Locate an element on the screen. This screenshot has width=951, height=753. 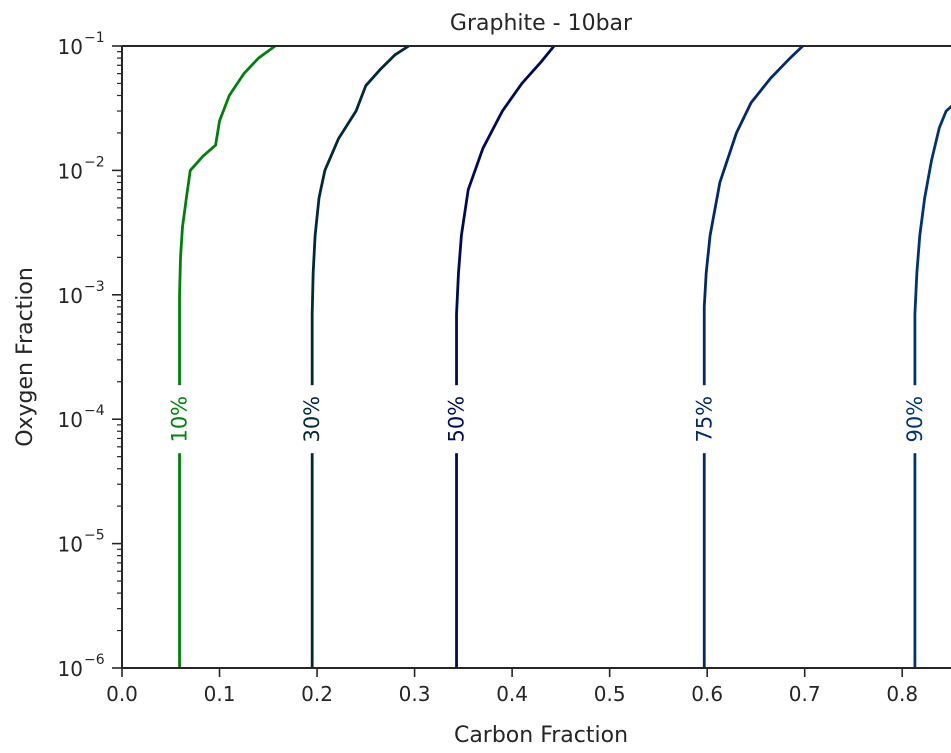
y-tick-exponent-5: −1 is located at coordinates (94, 38).